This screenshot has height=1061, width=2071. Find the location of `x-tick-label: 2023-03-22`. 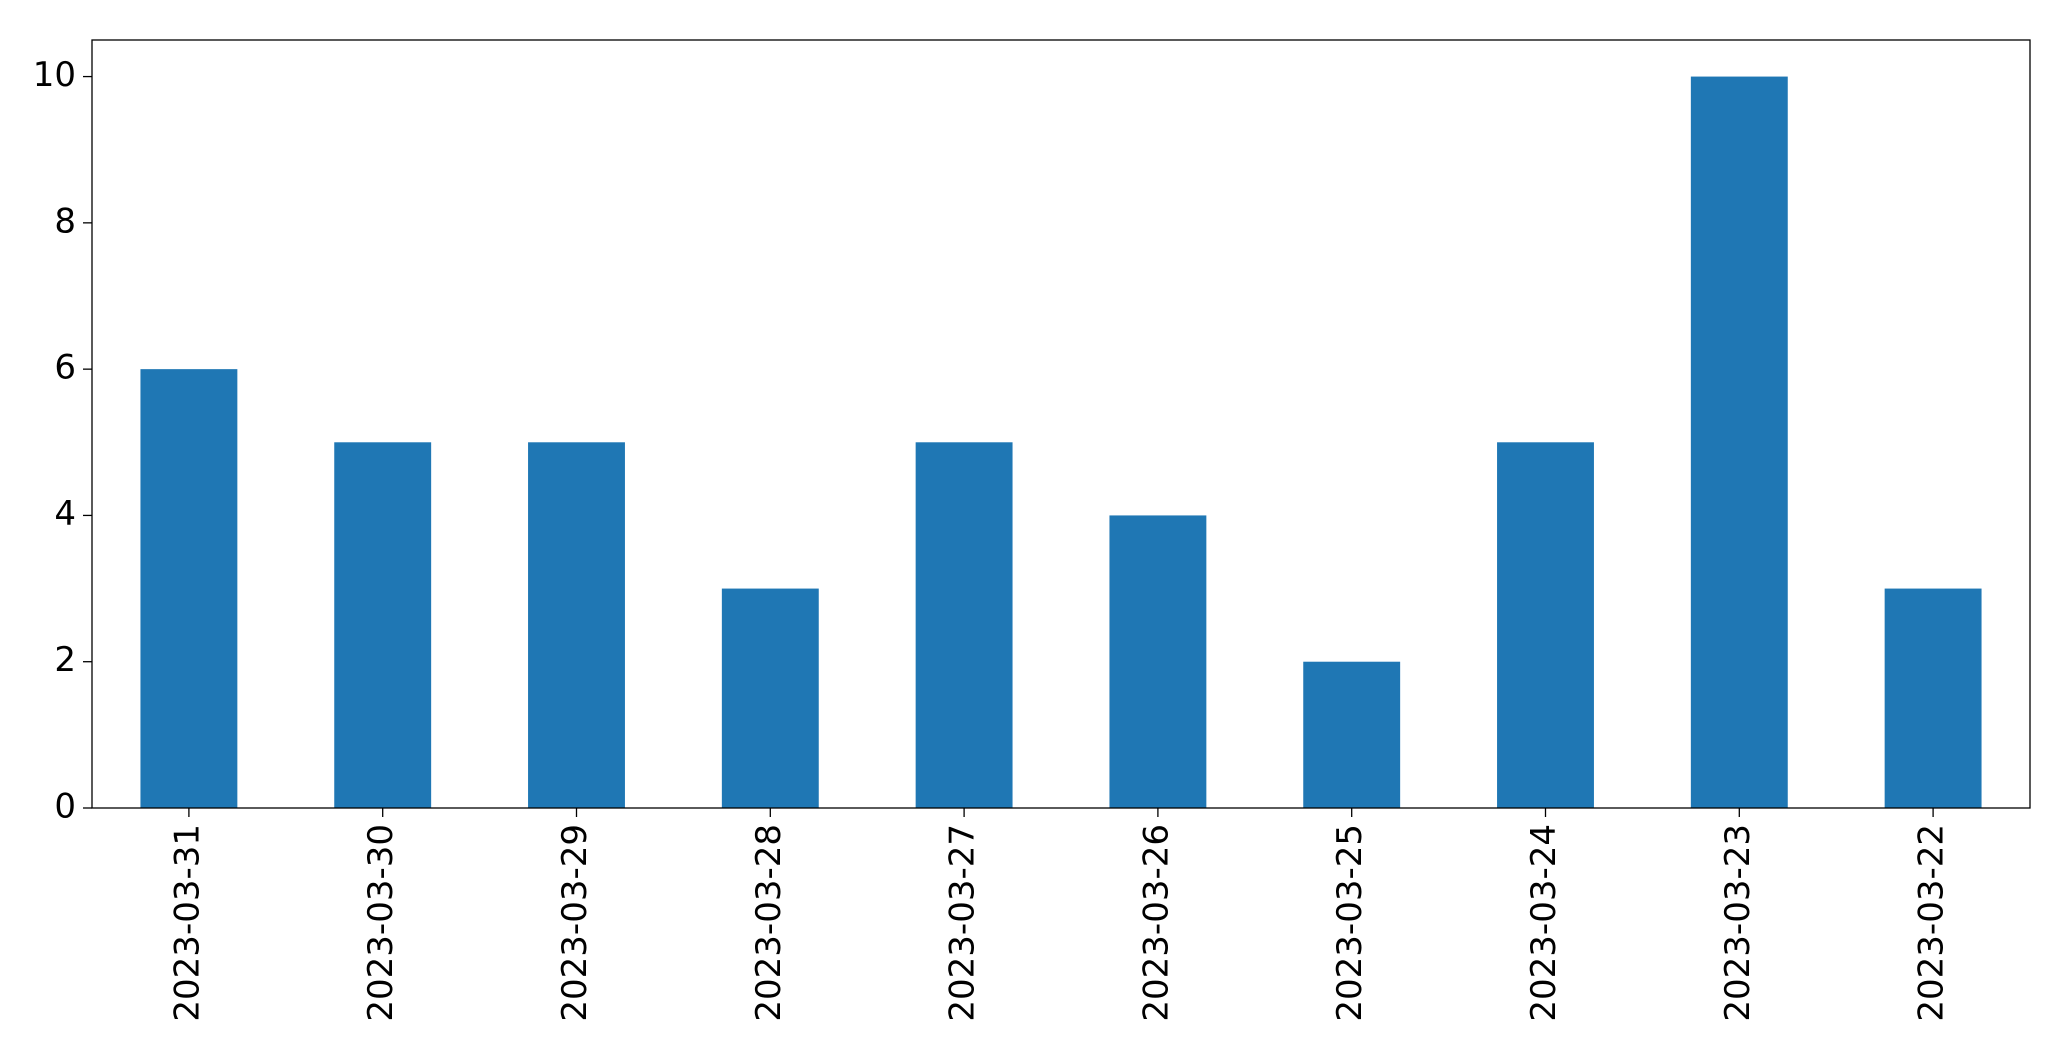

x-tick-label: 2023-03-22 is located at coordinates (1932, 923).